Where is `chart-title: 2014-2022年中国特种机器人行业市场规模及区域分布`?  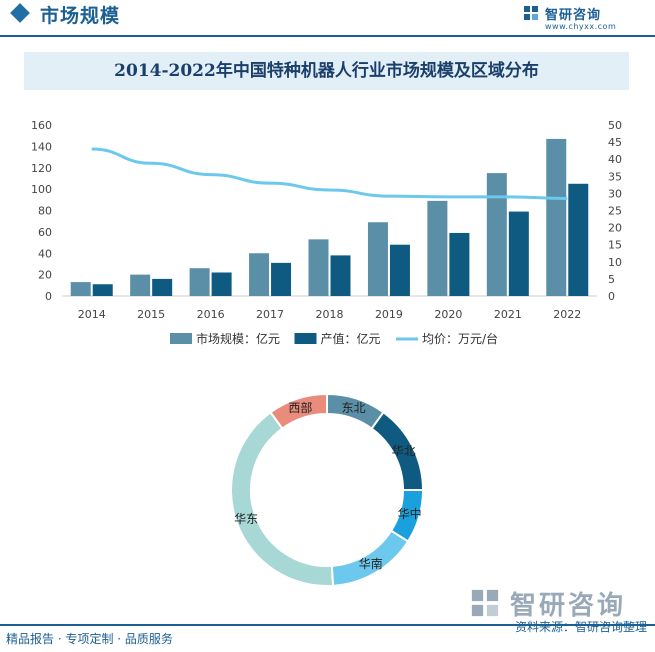 chart-title: 2014-2022年中国特种机器人行业市场规模及区域分布 is located at coordinates (326, 71).